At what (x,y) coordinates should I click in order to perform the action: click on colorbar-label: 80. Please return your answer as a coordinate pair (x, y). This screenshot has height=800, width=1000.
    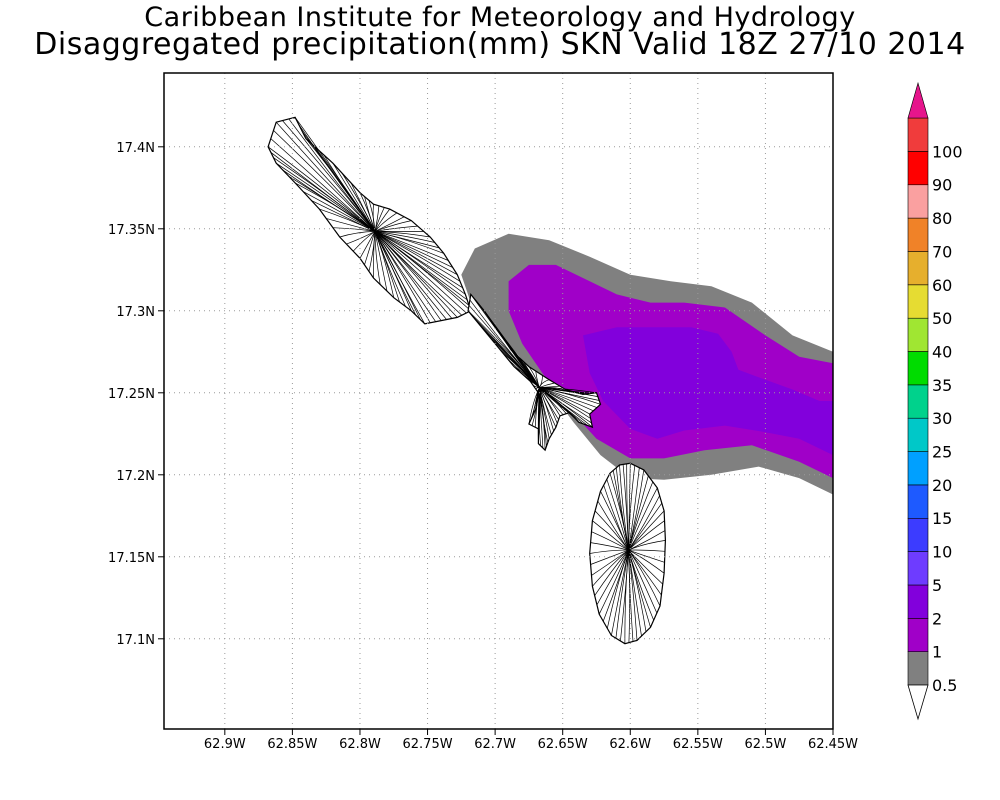
    Looking at the image, I should click on (942, 218).